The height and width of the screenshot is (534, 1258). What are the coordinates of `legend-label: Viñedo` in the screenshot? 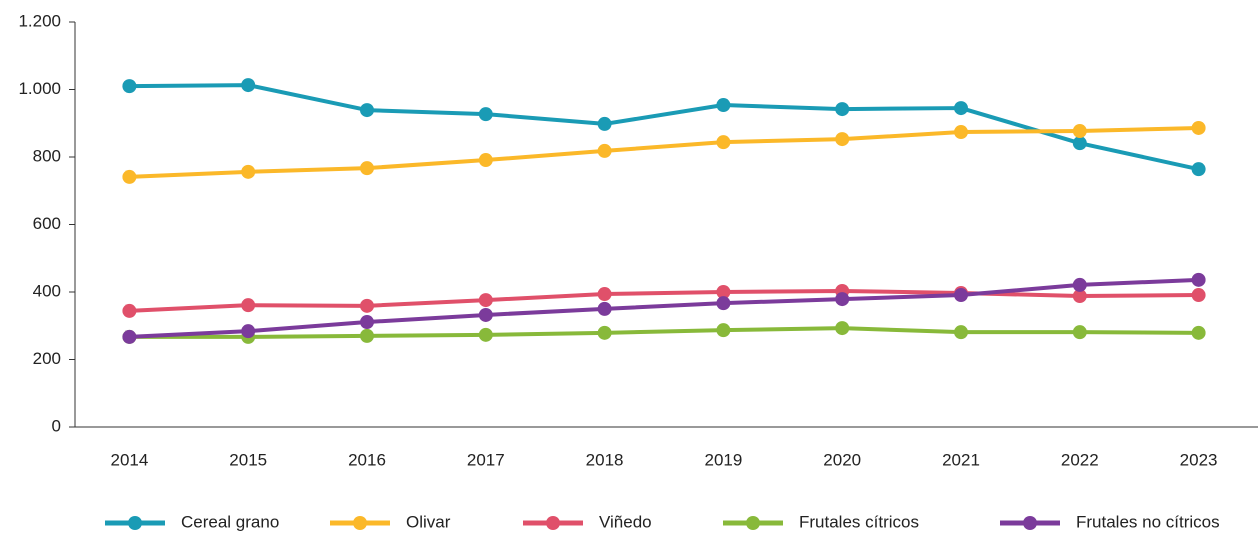 It's located at (625, 521).